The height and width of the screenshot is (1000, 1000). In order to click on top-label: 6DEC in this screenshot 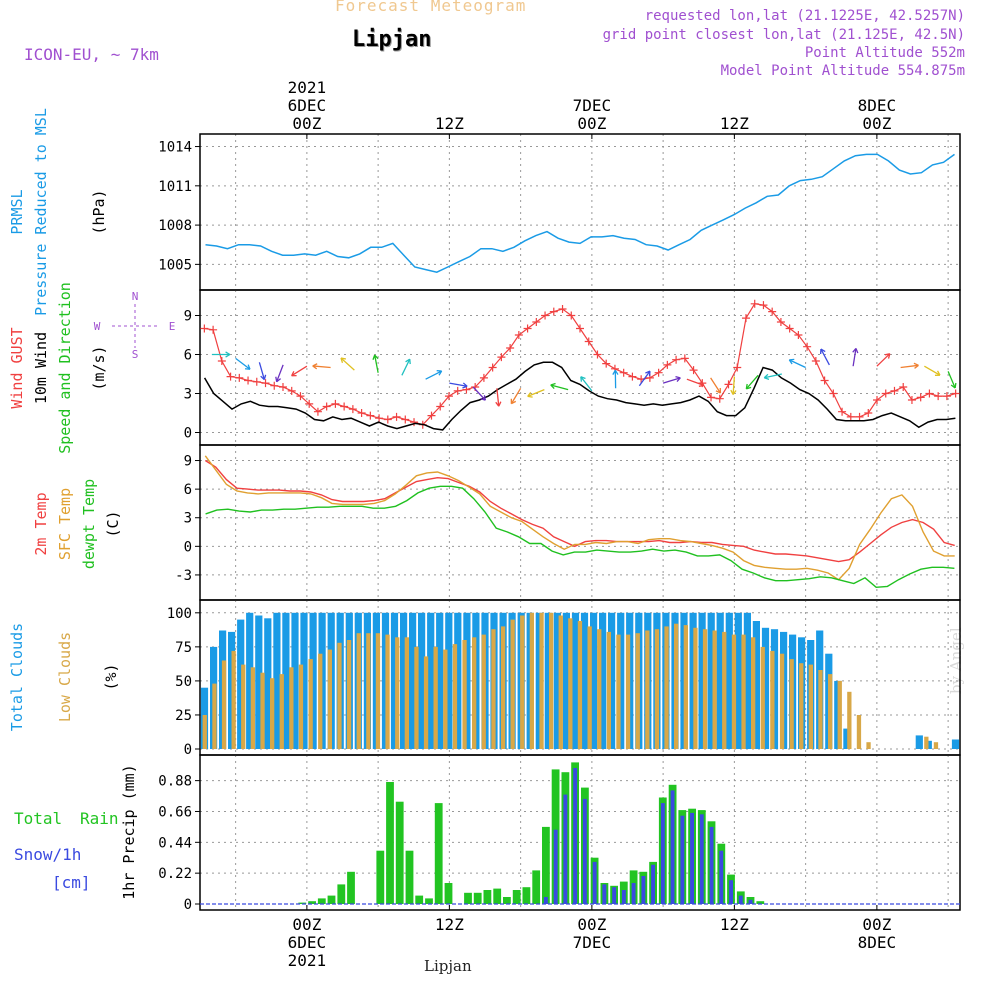, I will do `click(307, 105)`.